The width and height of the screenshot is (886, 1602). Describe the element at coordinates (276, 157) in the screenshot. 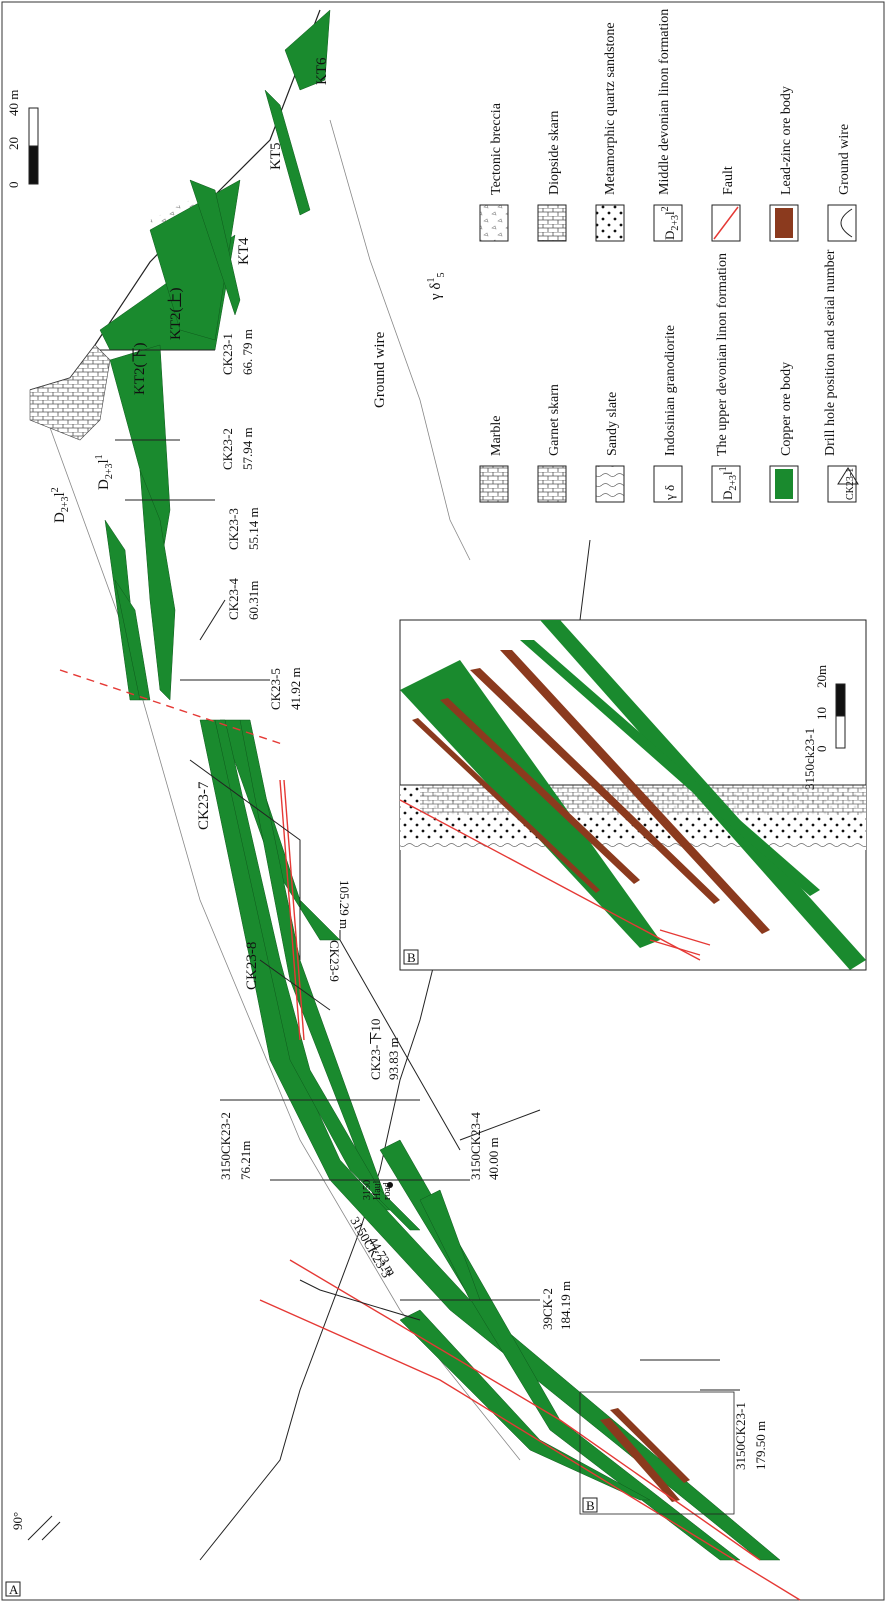

I see `kt5-label: KT5` at that location.